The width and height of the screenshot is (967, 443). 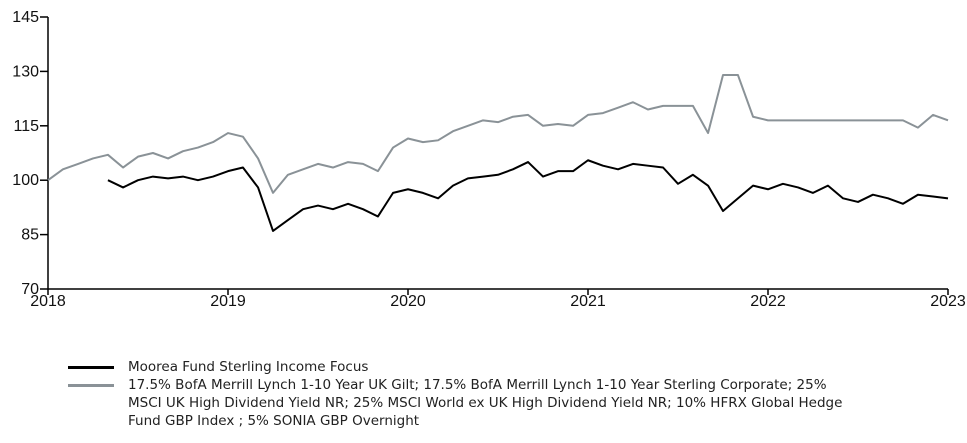 I want to click on y-tick-label: 70, so click(x=30, y=289).